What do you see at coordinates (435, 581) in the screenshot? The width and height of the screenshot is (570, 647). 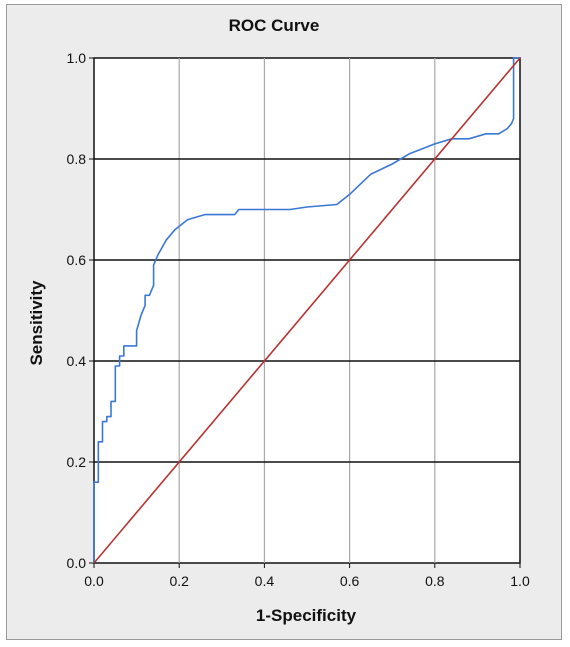 I see `x-tick-label: 0.8` at bounding box center [435, 581].